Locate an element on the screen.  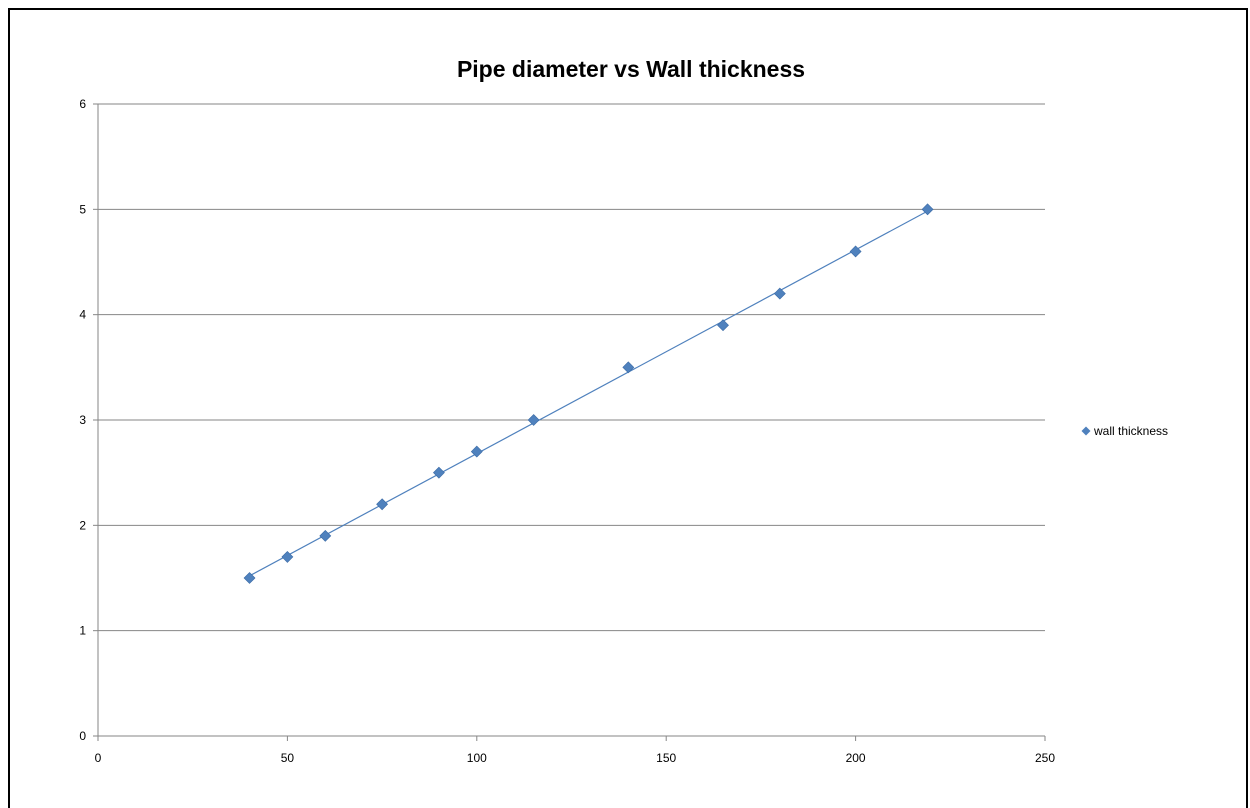
y-tick-label: 3 is located at coordinates (82, 420).